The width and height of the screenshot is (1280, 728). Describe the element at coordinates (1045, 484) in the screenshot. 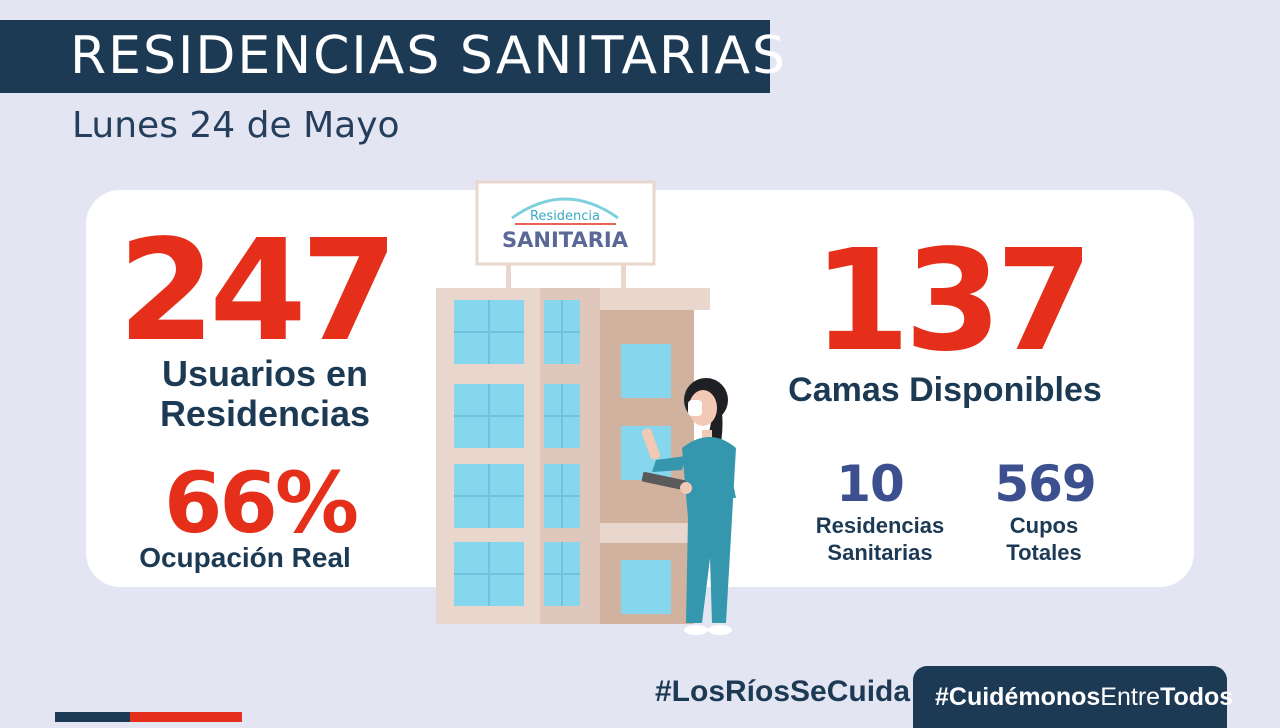

I see `cupos-value: 569` at that location.